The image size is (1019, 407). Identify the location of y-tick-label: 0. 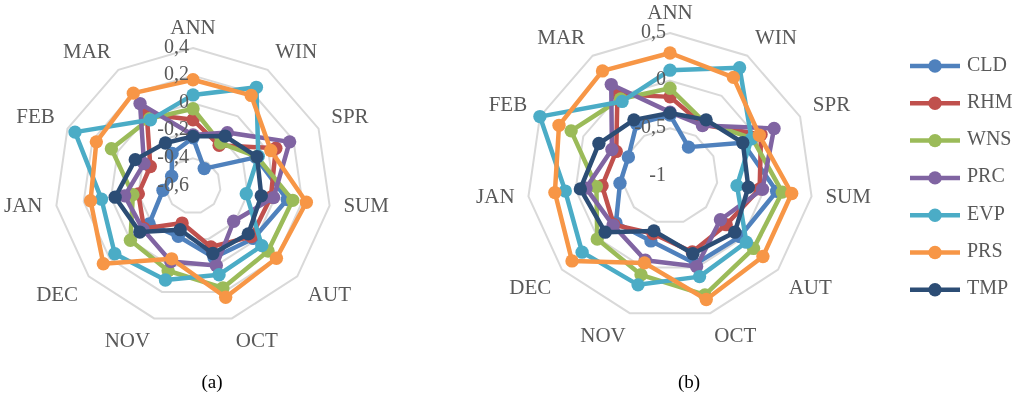
(184, 100).